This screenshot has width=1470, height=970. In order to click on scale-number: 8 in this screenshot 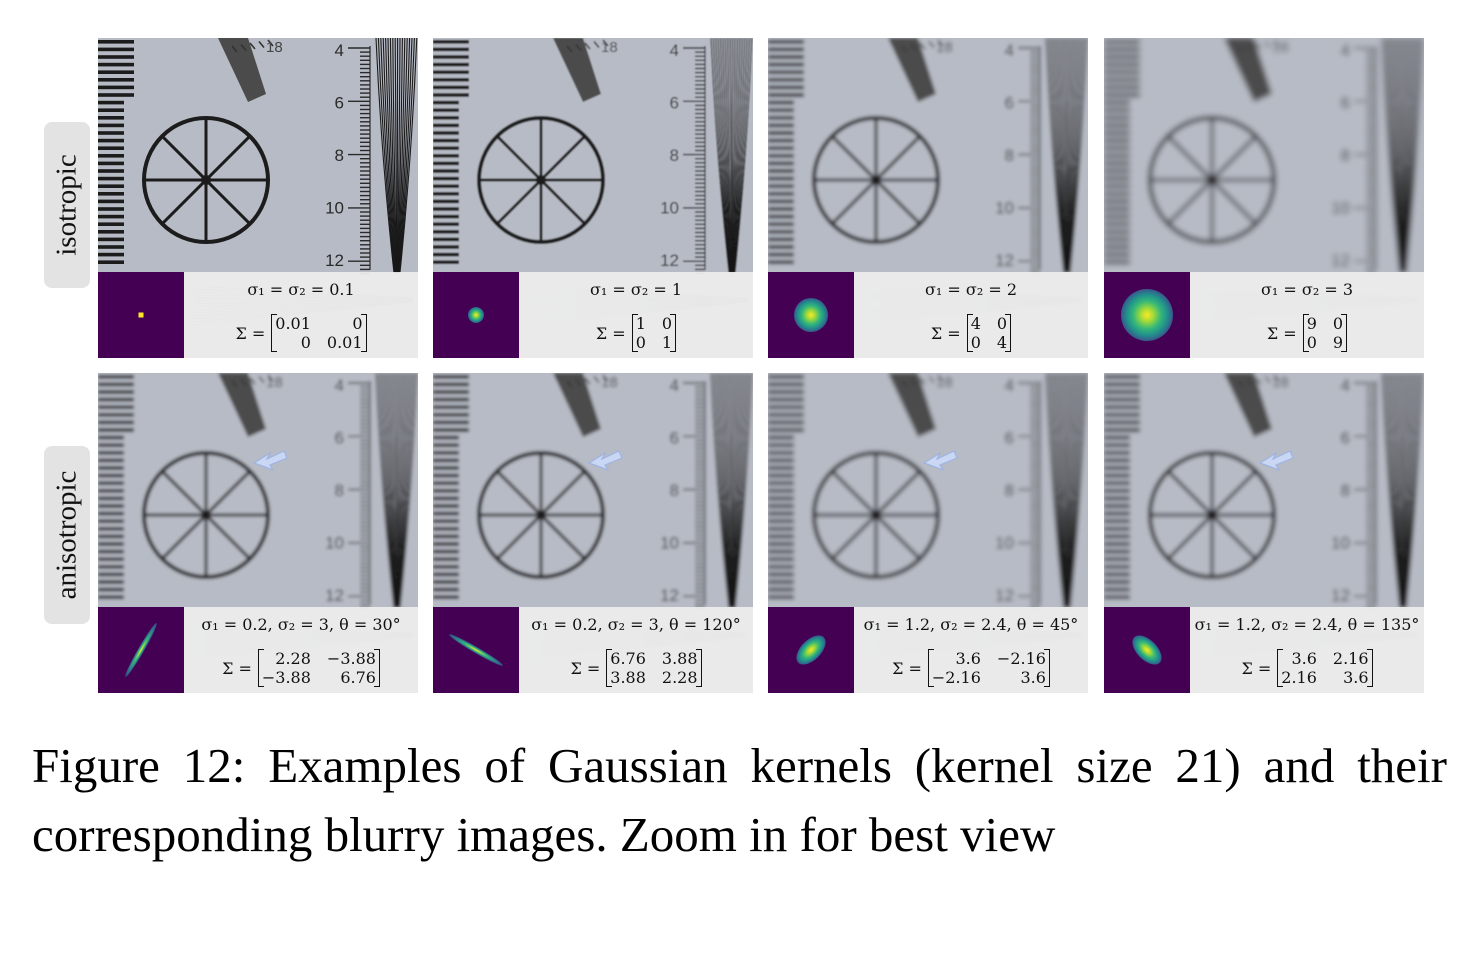, I will do `click(339, 155)`.